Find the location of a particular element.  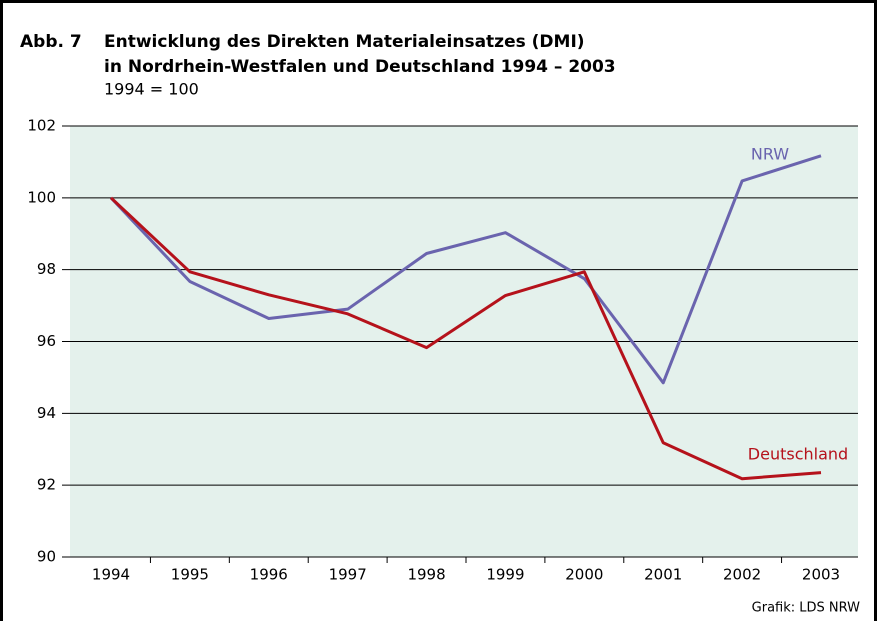

x-tick-label: 1996 is located at coordinates (269, 575).